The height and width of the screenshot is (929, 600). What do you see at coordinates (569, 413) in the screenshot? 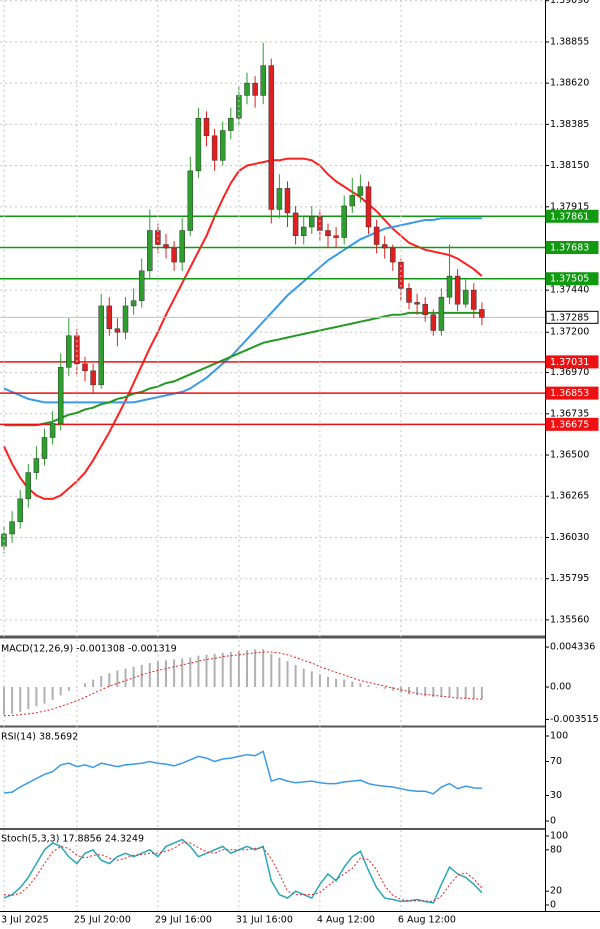
I see `y-tick-label: 1.36735` at bounding box center [569, 413].